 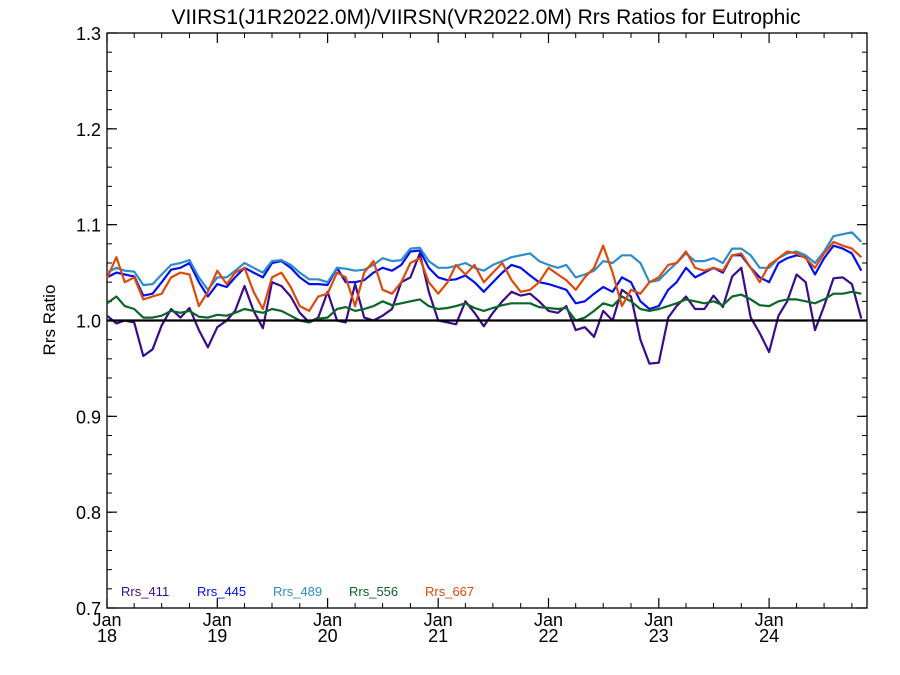 I want to click on y-tick-label: 1.3, so click(x=88, y=34).